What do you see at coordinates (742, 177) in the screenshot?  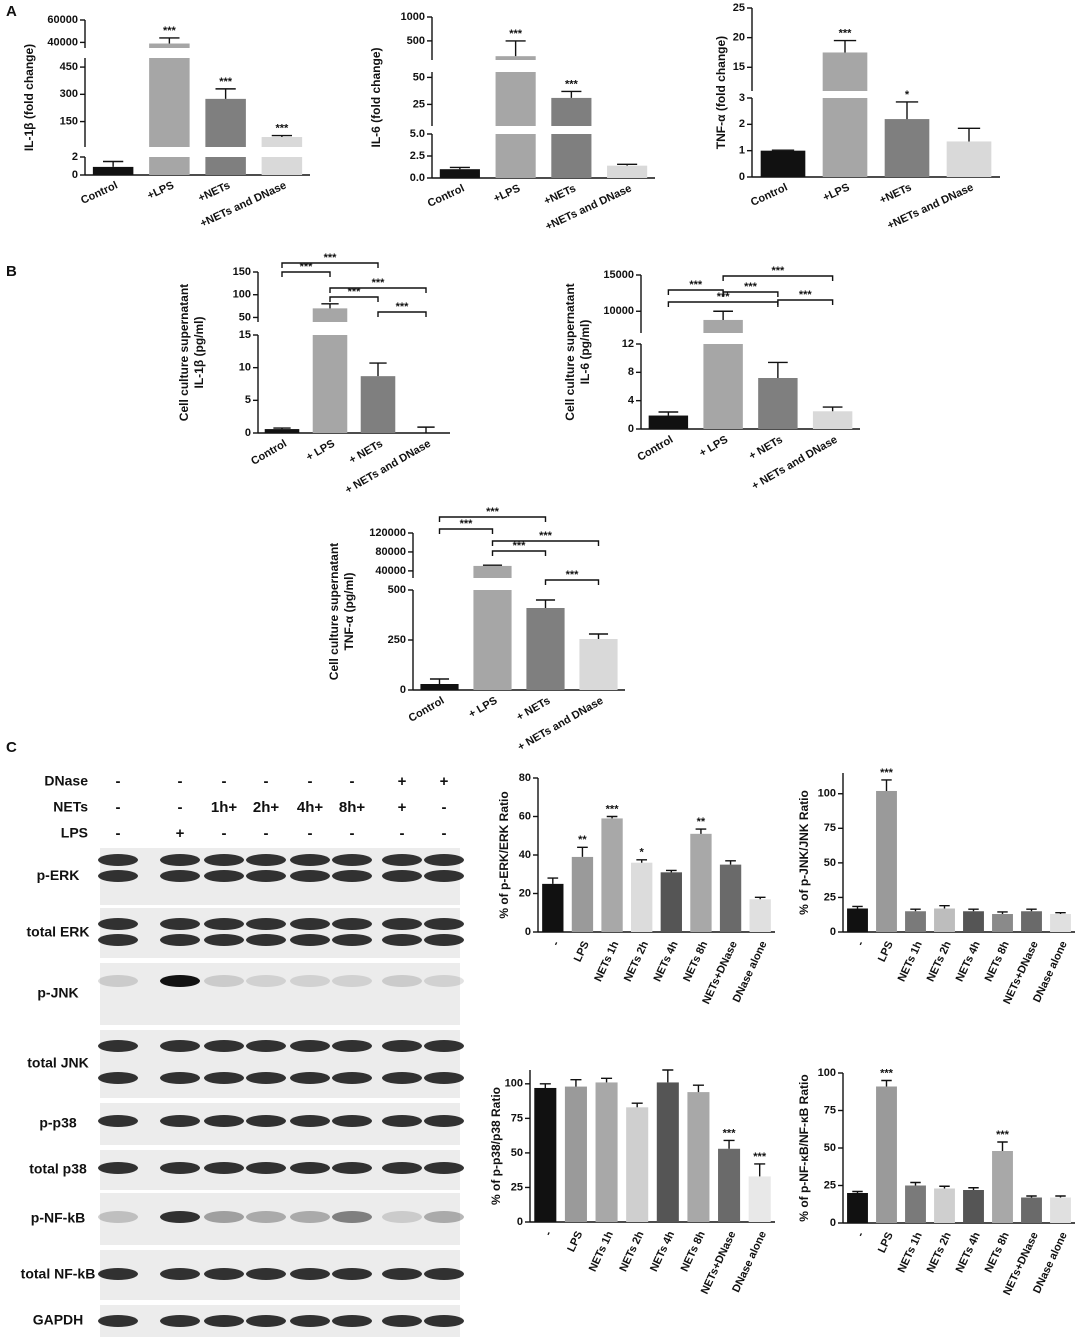 I see `y-tick-label: 0` at bounding box center [742, 177].